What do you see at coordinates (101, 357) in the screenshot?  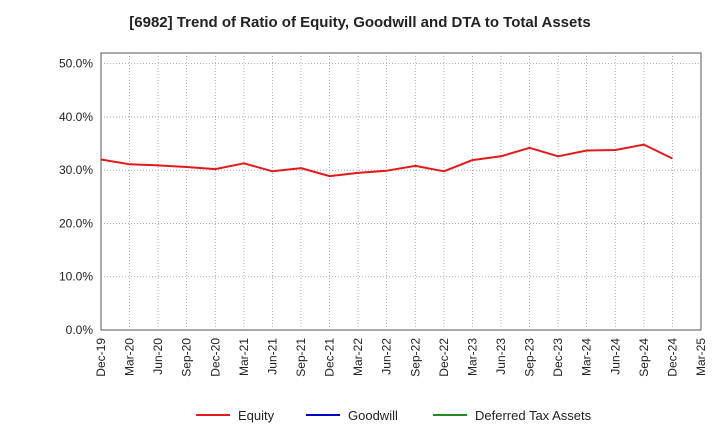 I see `x-tick-label: Dec-19` at bounding box center [101, 357].